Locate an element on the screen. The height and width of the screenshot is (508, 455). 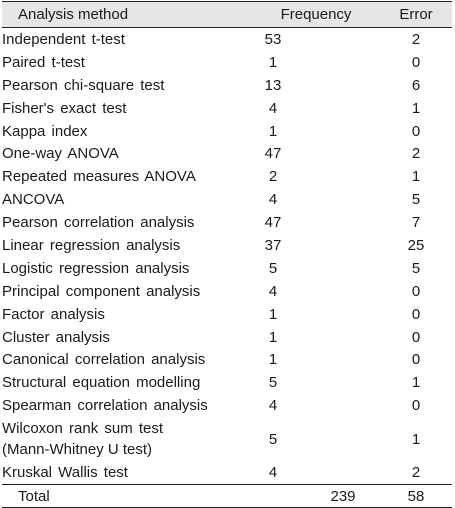
header-frequency: Frequency is located at coordinates (316, 14).